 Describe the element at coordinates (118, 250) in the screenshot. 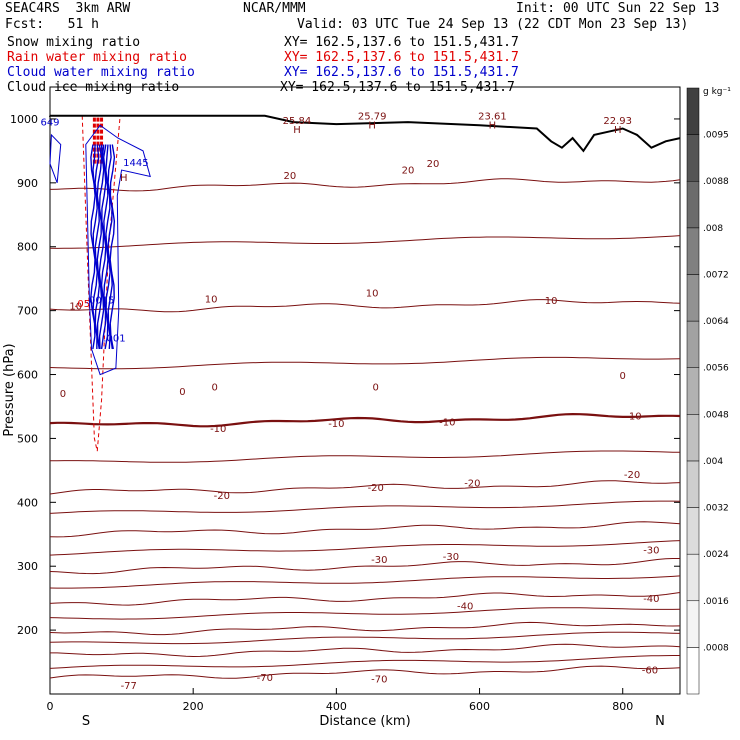

I see `cloud-contour-outer` at that location.